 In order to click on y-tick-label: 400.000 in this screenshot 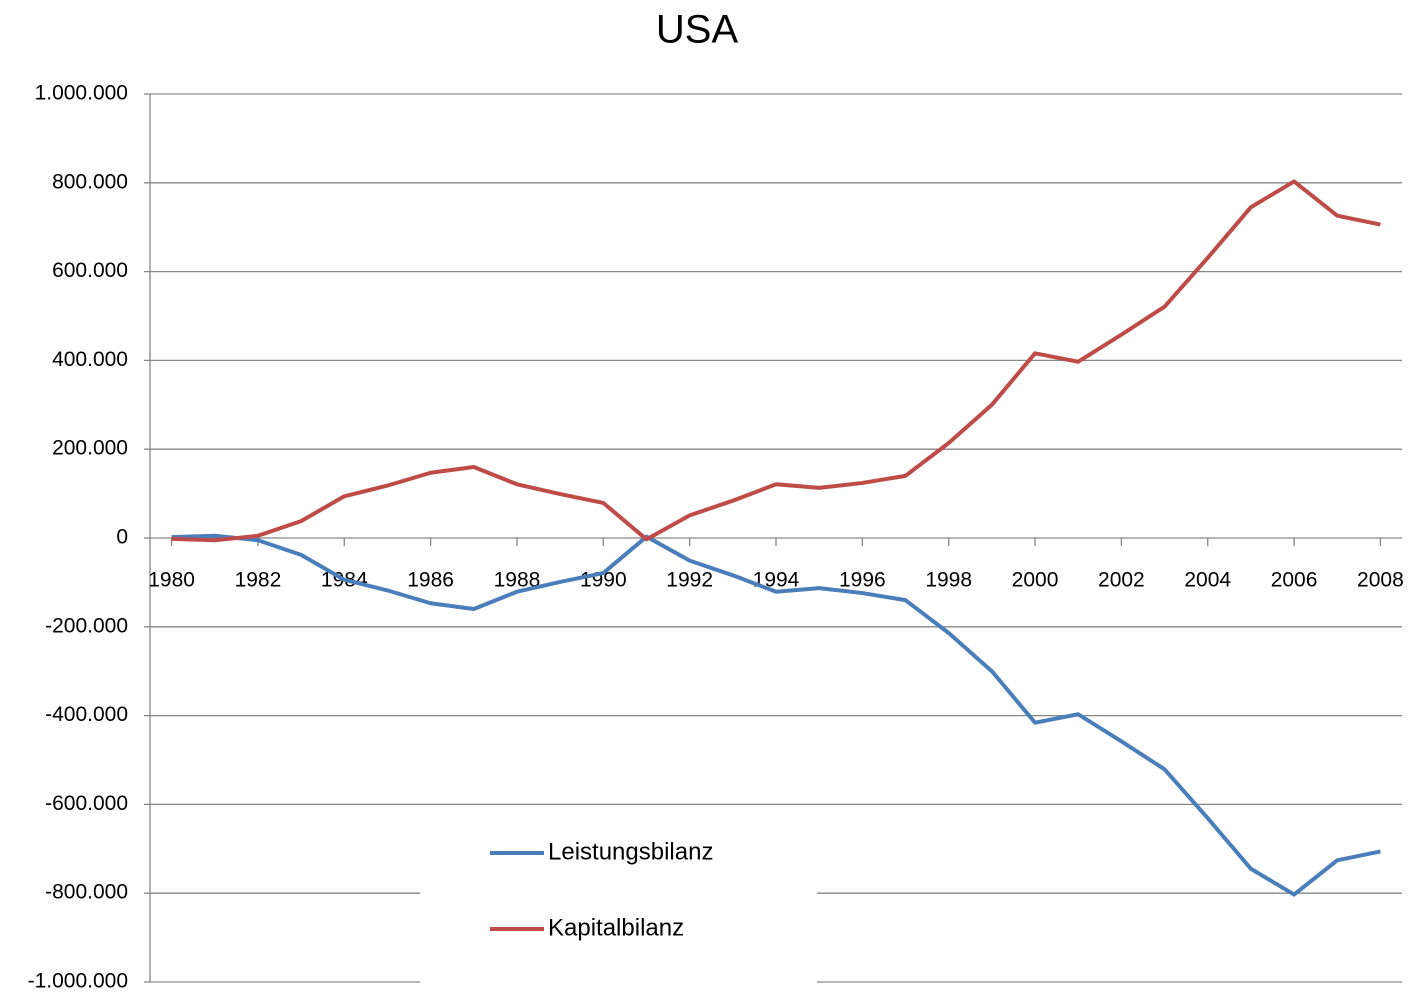, I will do `click(90, 359)`.